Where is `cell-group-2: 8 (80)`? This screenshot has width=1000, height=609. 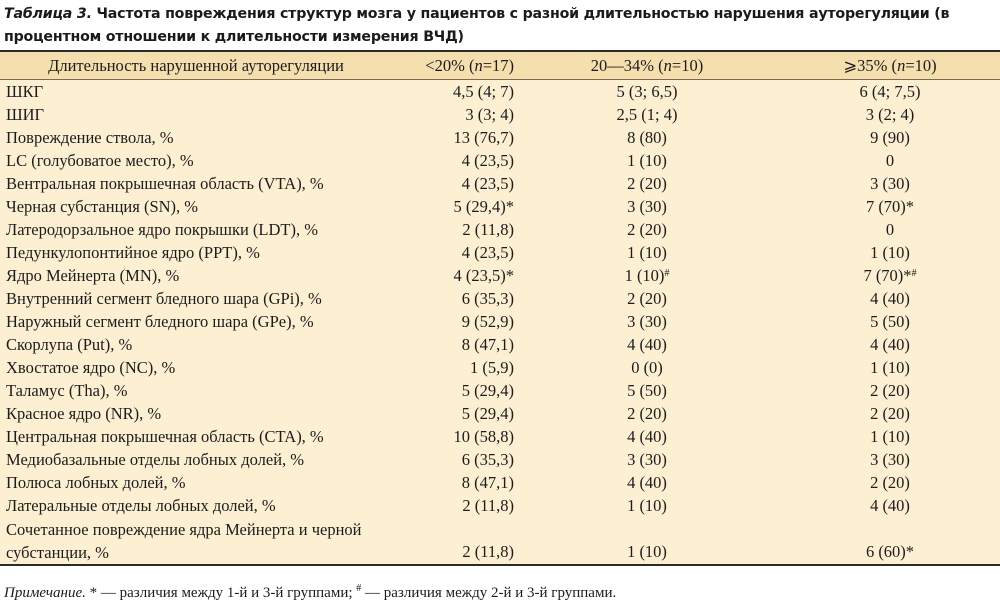 cell-group-2: 8 (80) is located at coordinates (647, 137).